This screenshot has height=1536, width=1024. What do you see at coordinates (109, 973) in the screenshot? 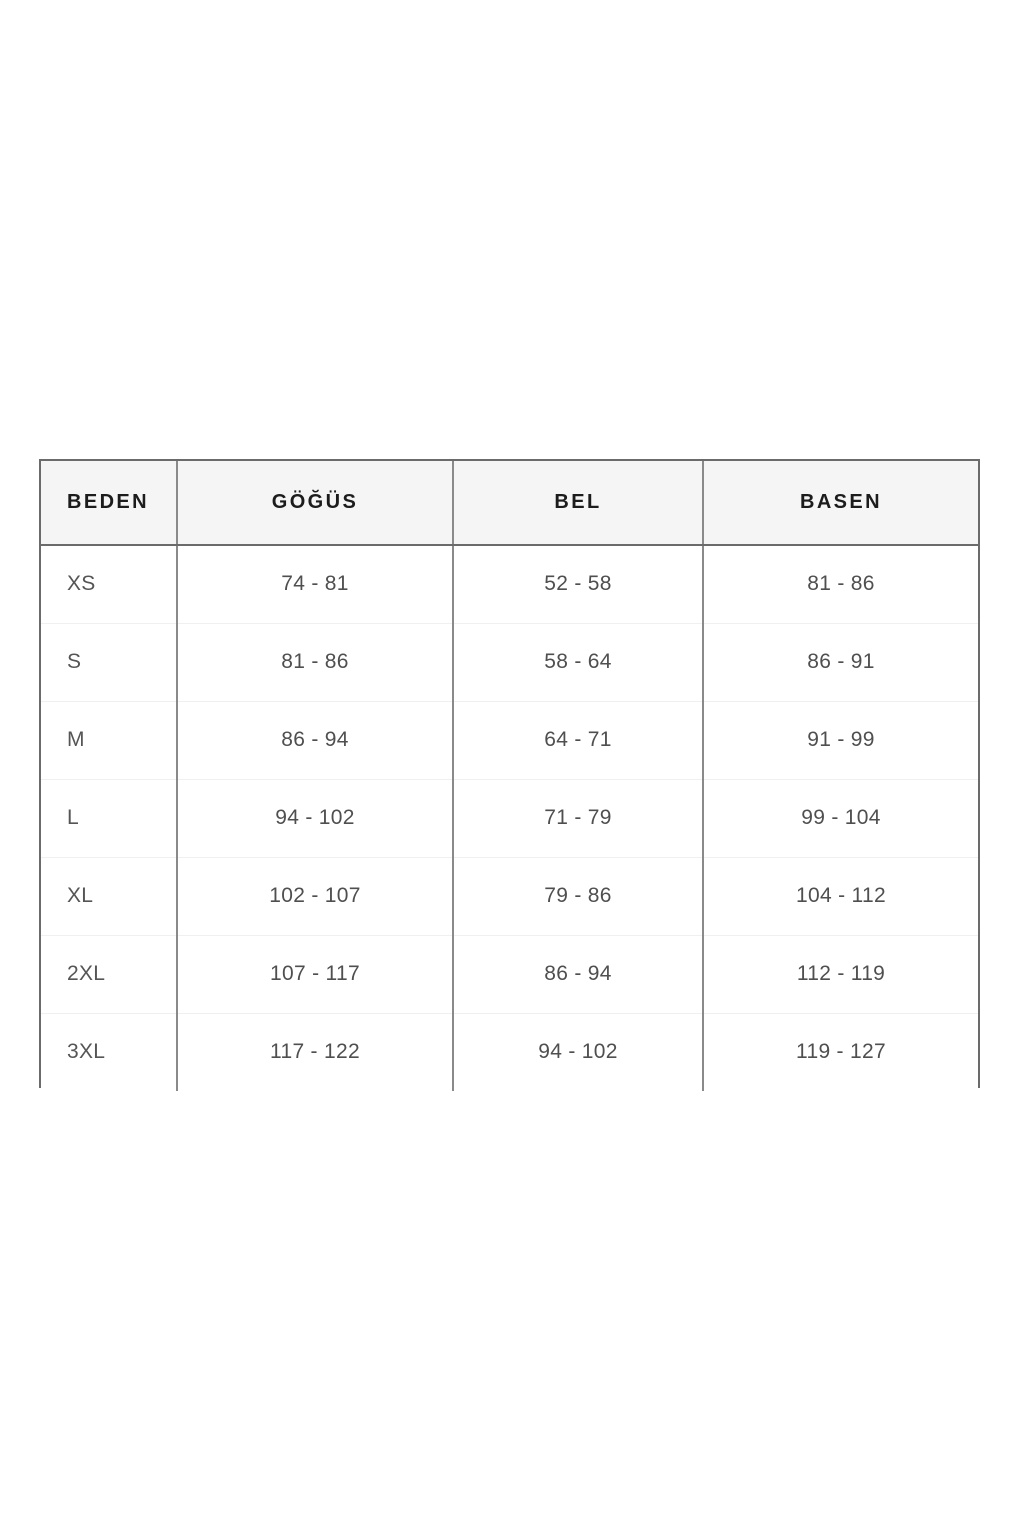
I see `cell-size-label: 2XL` at bounding box center [109, 973].